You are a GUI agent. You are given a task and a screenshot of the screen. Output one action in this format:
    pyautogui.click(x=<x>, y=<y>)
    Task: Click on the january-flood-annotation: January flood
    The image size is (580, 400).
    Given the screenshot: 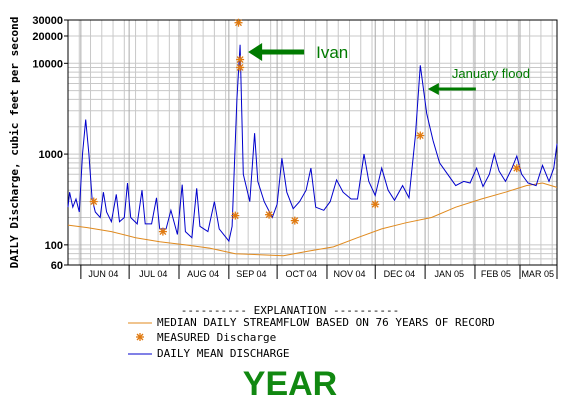 What is the action you would take?
    pyautogui.click(x=491, y=73)
    